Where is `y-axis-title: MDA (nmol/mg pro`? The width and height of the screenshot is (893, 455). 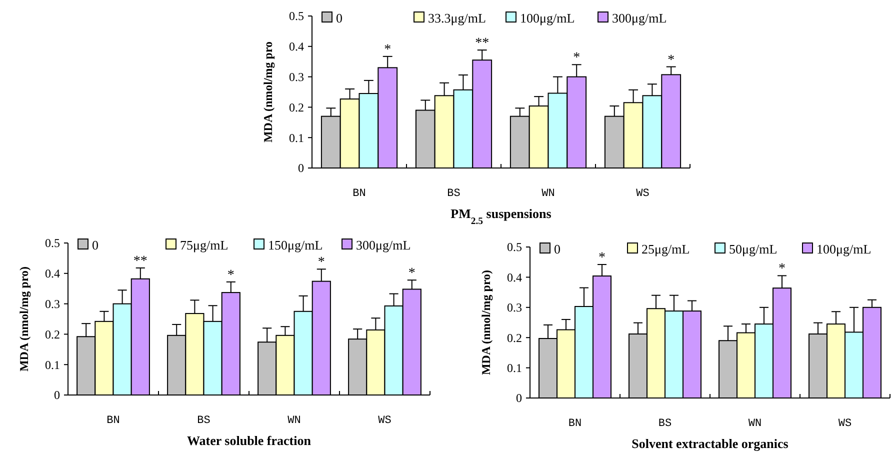
y-axis-title: MDA (nmol/mg pro is located at coordinates (268, 92).